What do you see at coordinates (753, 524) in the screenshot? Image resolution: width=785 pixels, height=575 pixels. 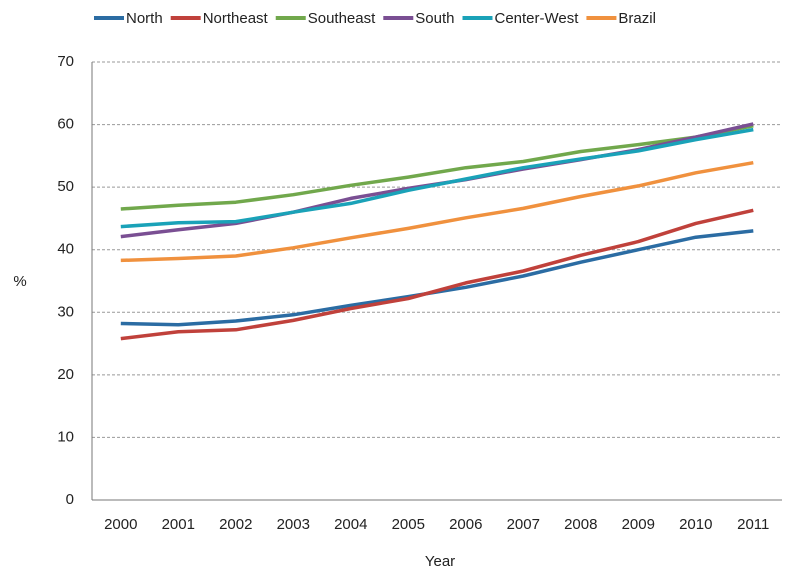 I see `x-tick-label: 2011` at bounding box center [753, 524].